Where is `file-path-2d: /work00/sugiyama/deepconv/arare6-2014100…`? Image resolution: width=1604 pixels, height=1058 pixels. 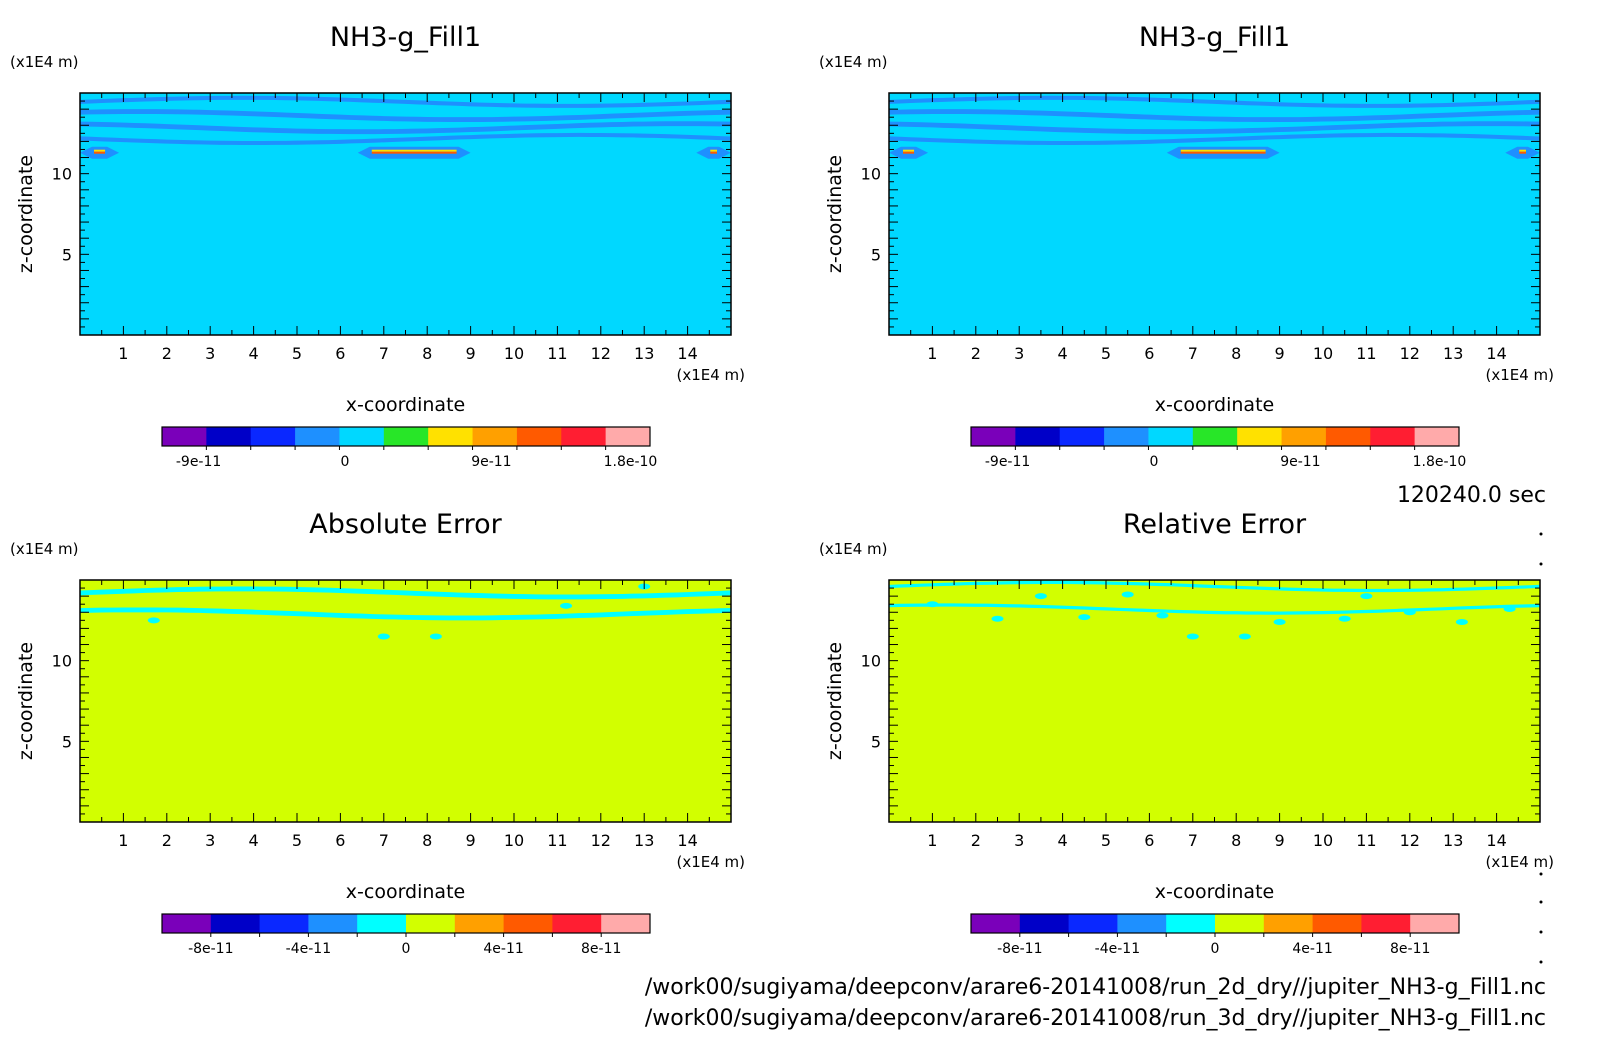 file-path-2d: /work00/sugiyama/deepconv/arare6-2014100… is located at coordinates (1095, 987).